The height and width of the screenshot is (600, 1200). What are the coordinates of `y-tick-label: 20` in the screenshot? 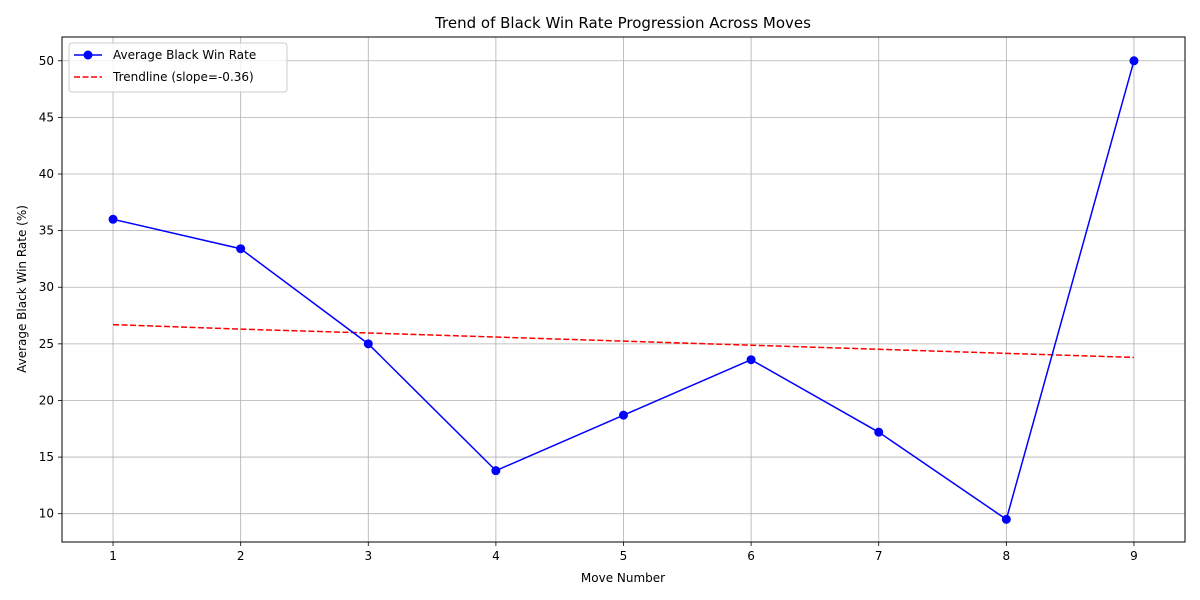 It's located at (46, 400).